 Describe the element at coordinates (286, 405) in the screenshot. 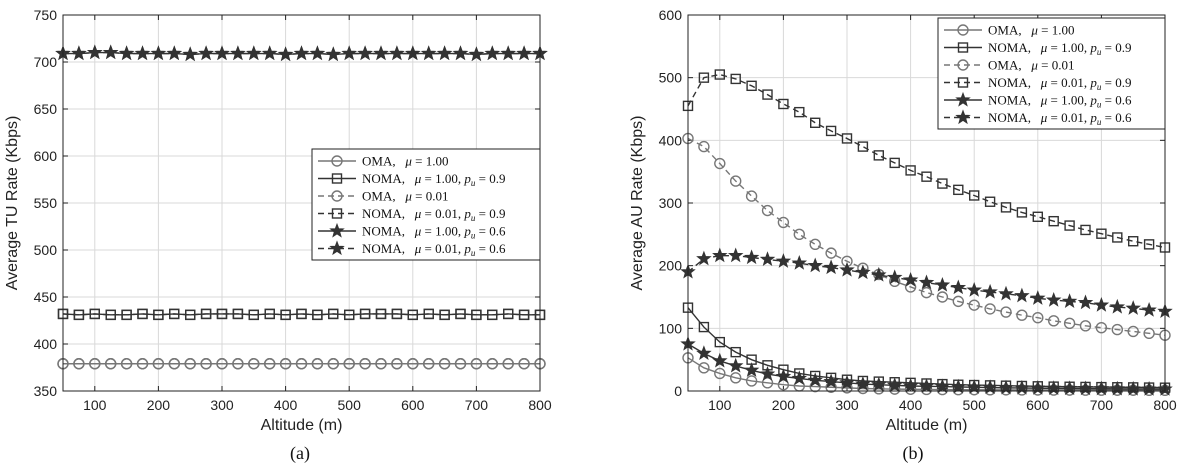

I see `x-tick-label: 400` at that location.